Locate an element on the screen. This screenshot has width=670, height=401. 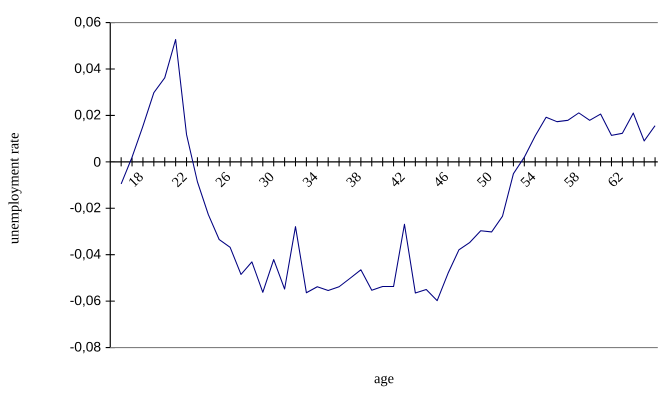
y-tick-label: -0,04 is located at coordinates (85, 255).